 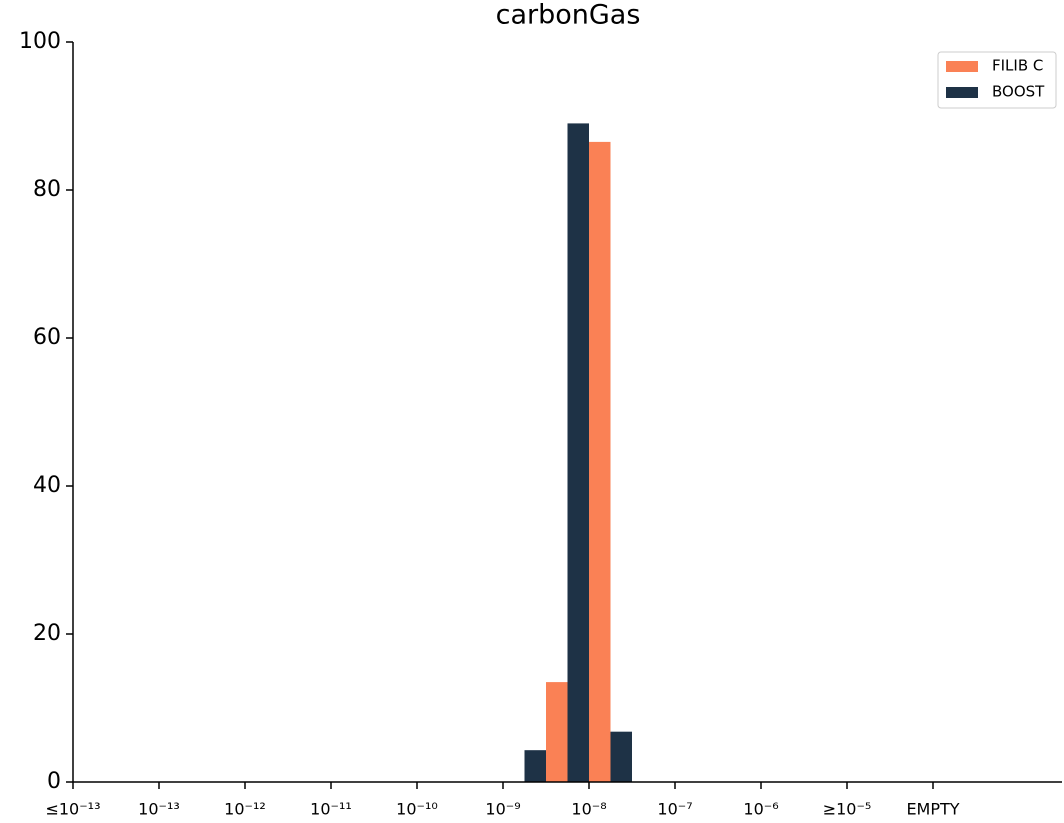 What do you see at coordinates (1017, 66) in the screenshot?
I see `legend-label: FILIB C` at bounding box center [1017, 66].